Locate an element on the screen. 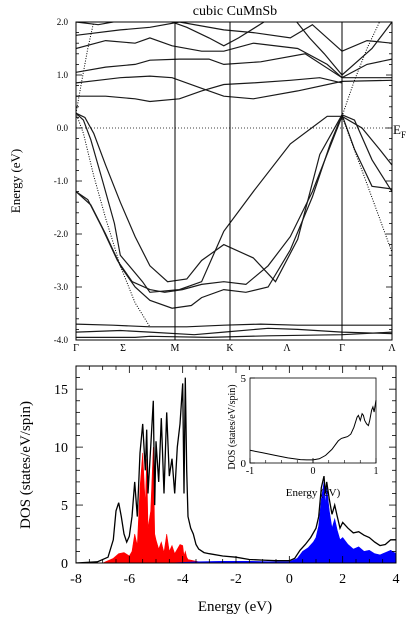 The image size is (416, 624). dos-y-axis-label: DOS (states/eV/spin) is located at coordinates (26, 465).